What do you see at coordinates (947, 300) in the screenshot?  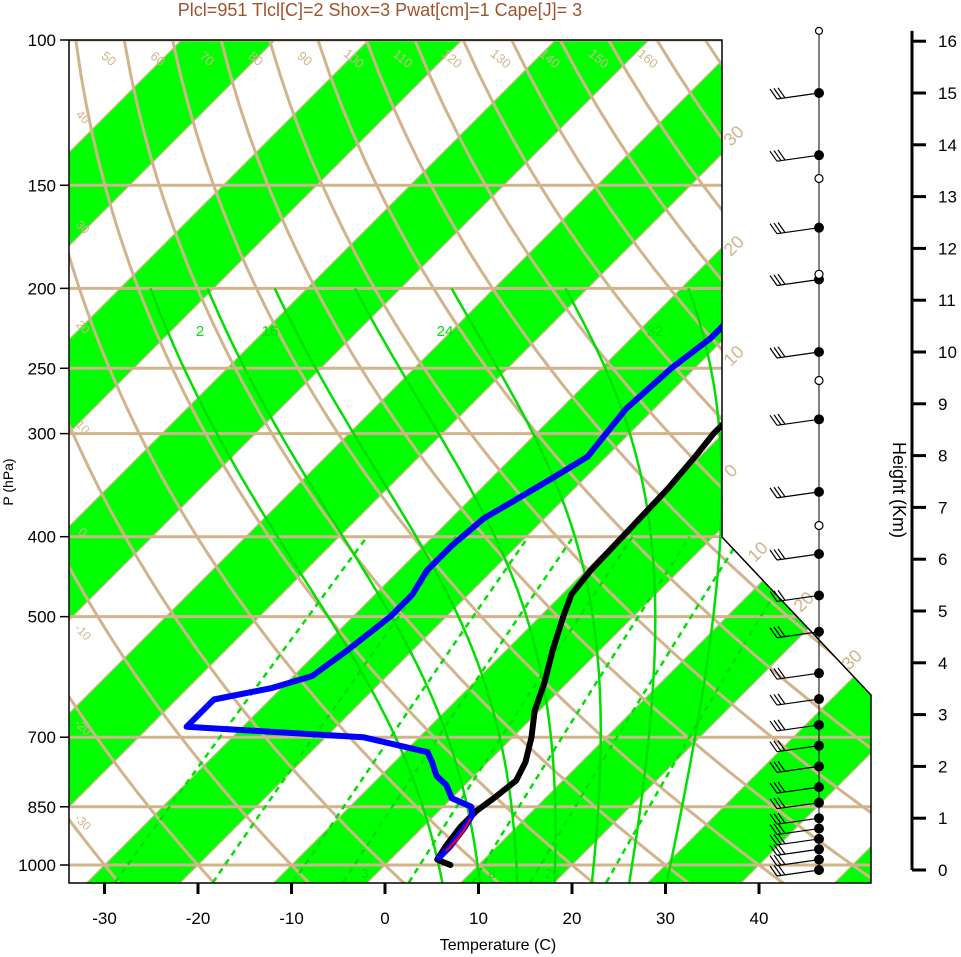 I see `height-tick-label: 11` at bounding box center [947, 300].